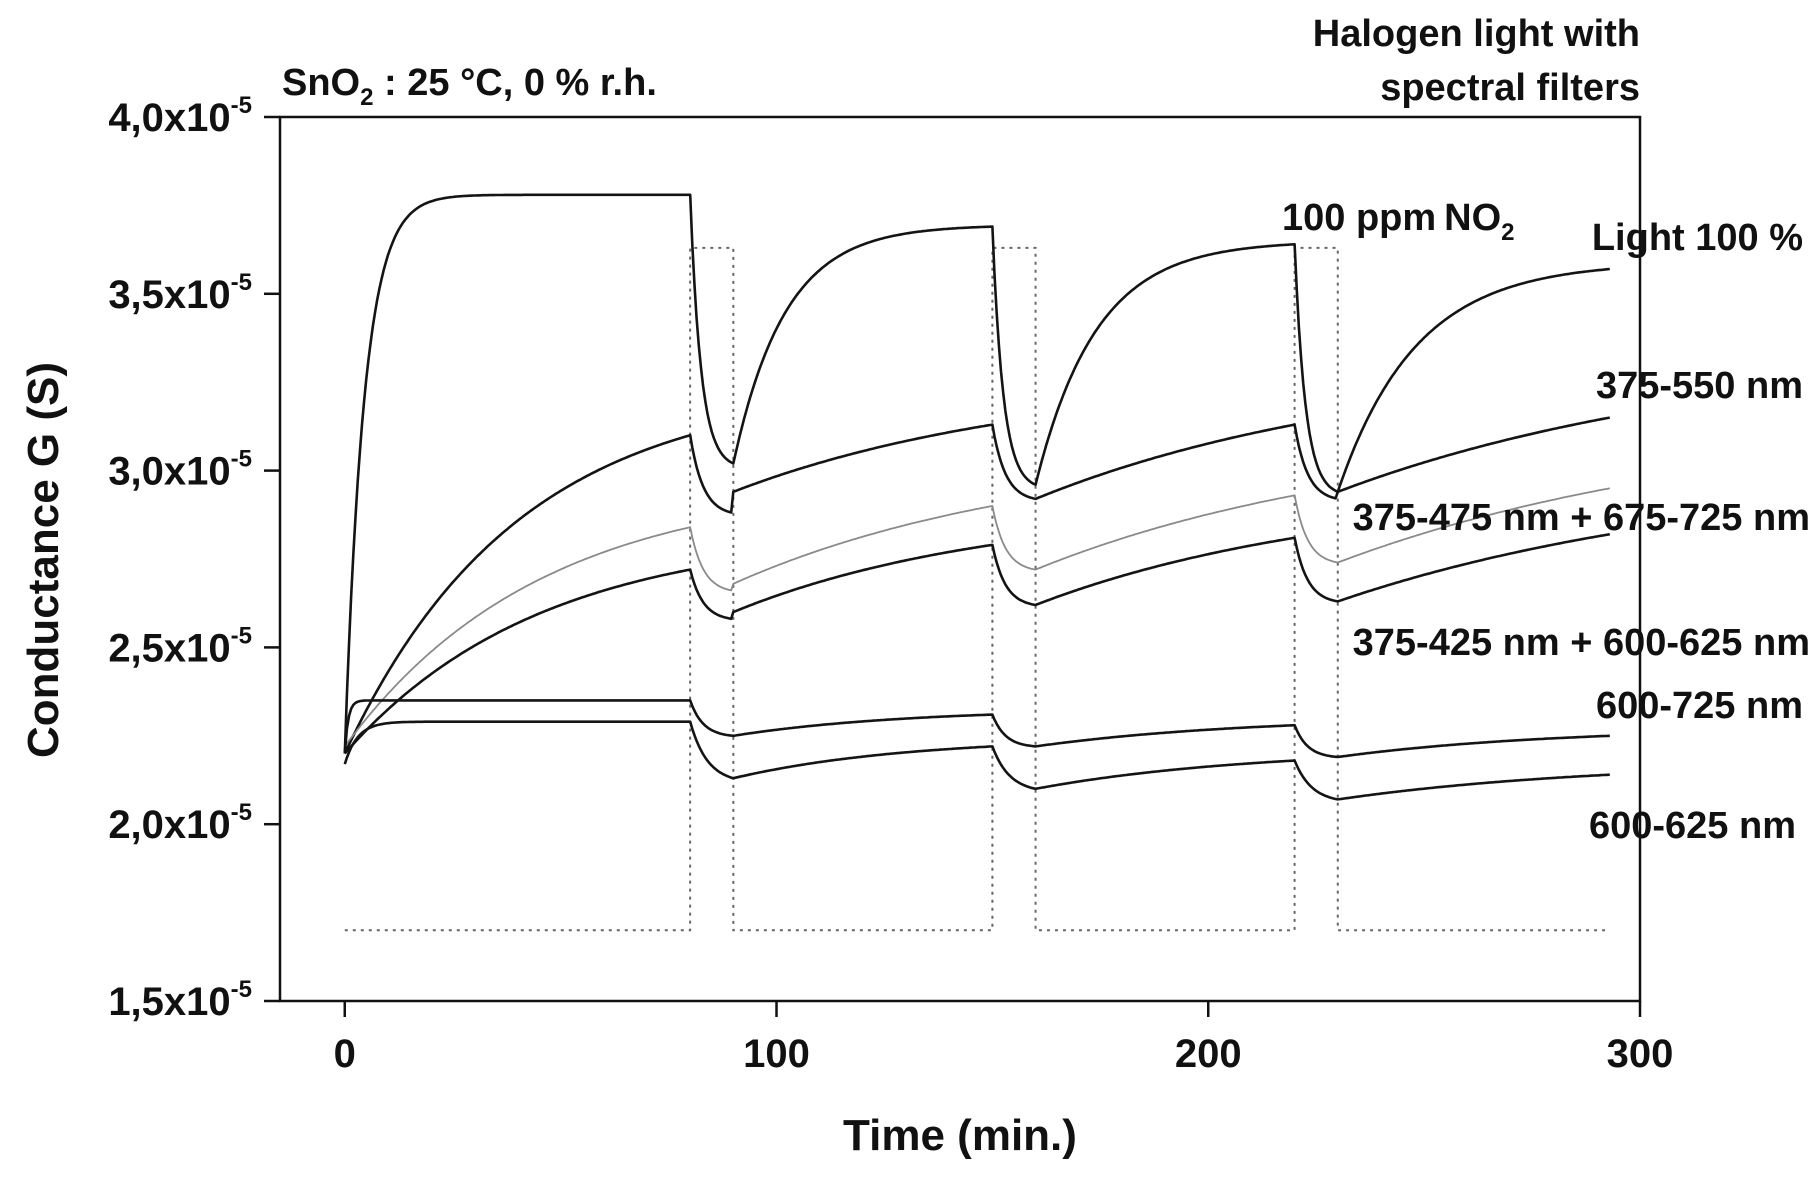 The height and width of the screenshot is (1181, 1817). What do you see at coordinates (1476, 34) in the screenshot?
I see `header-line-1: Halogen light with` at bounding box center [1476, 34].